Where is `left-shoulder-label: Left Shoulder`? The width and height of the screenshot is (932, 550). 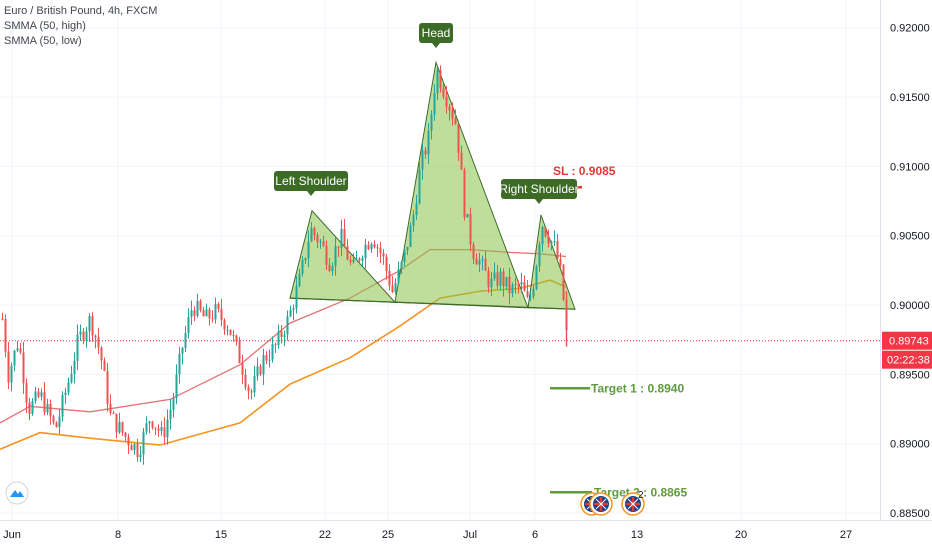
left-shoulder-label: Left Shoulder is located at coordinates (311, 183).